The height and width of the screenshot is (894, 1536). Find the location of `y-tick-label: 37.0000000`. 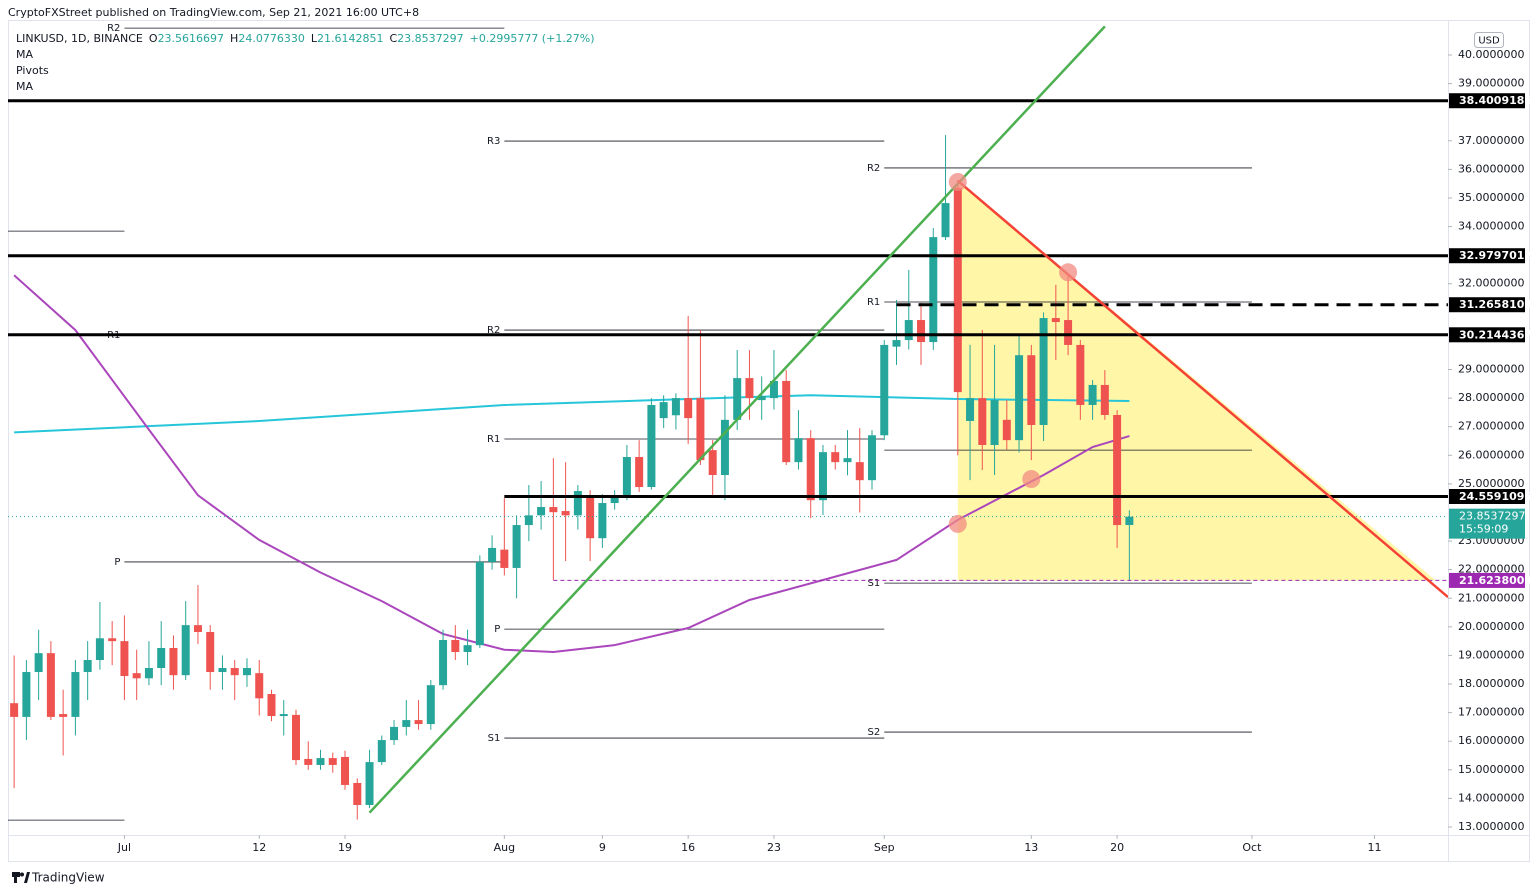

y-tick-label: 37.0000000 is located at coordinates (1491, 140).